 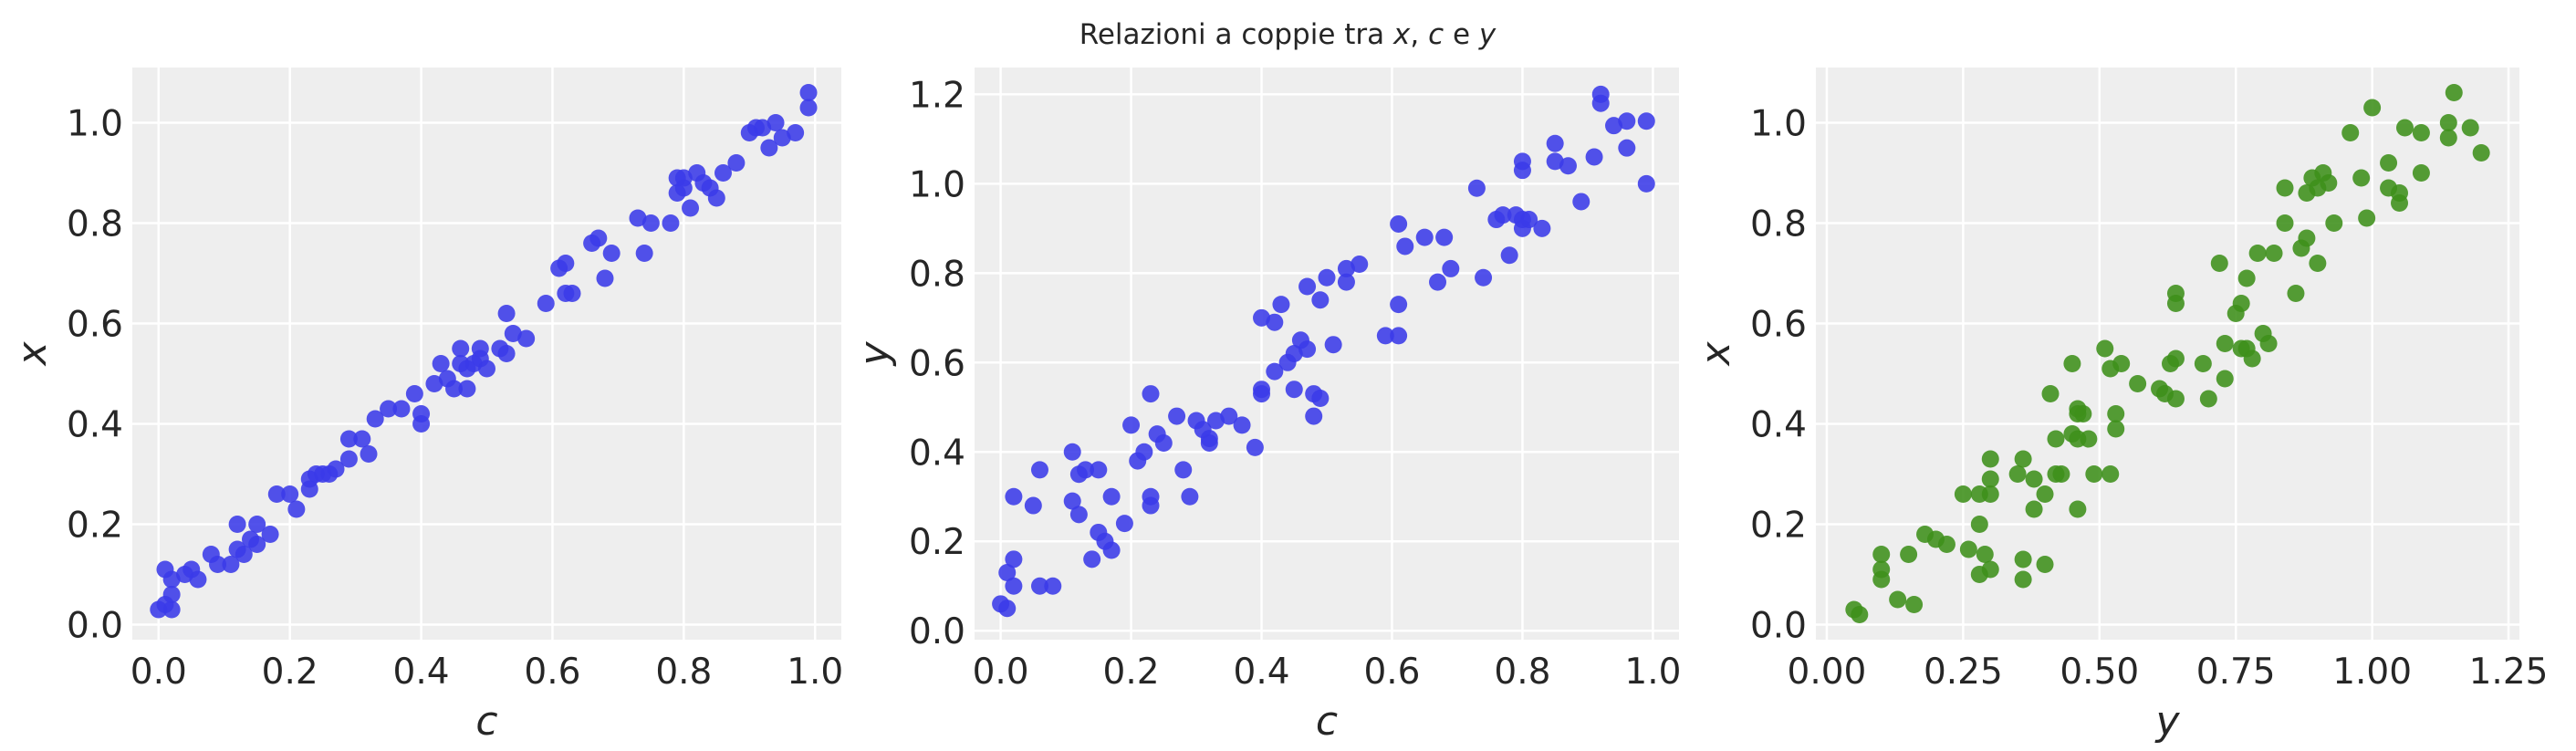 What do you see at coordinates (2236, 673) in the screenshot?
I see `x-tick-label: 0.75` at bounding box center [2236, 673].